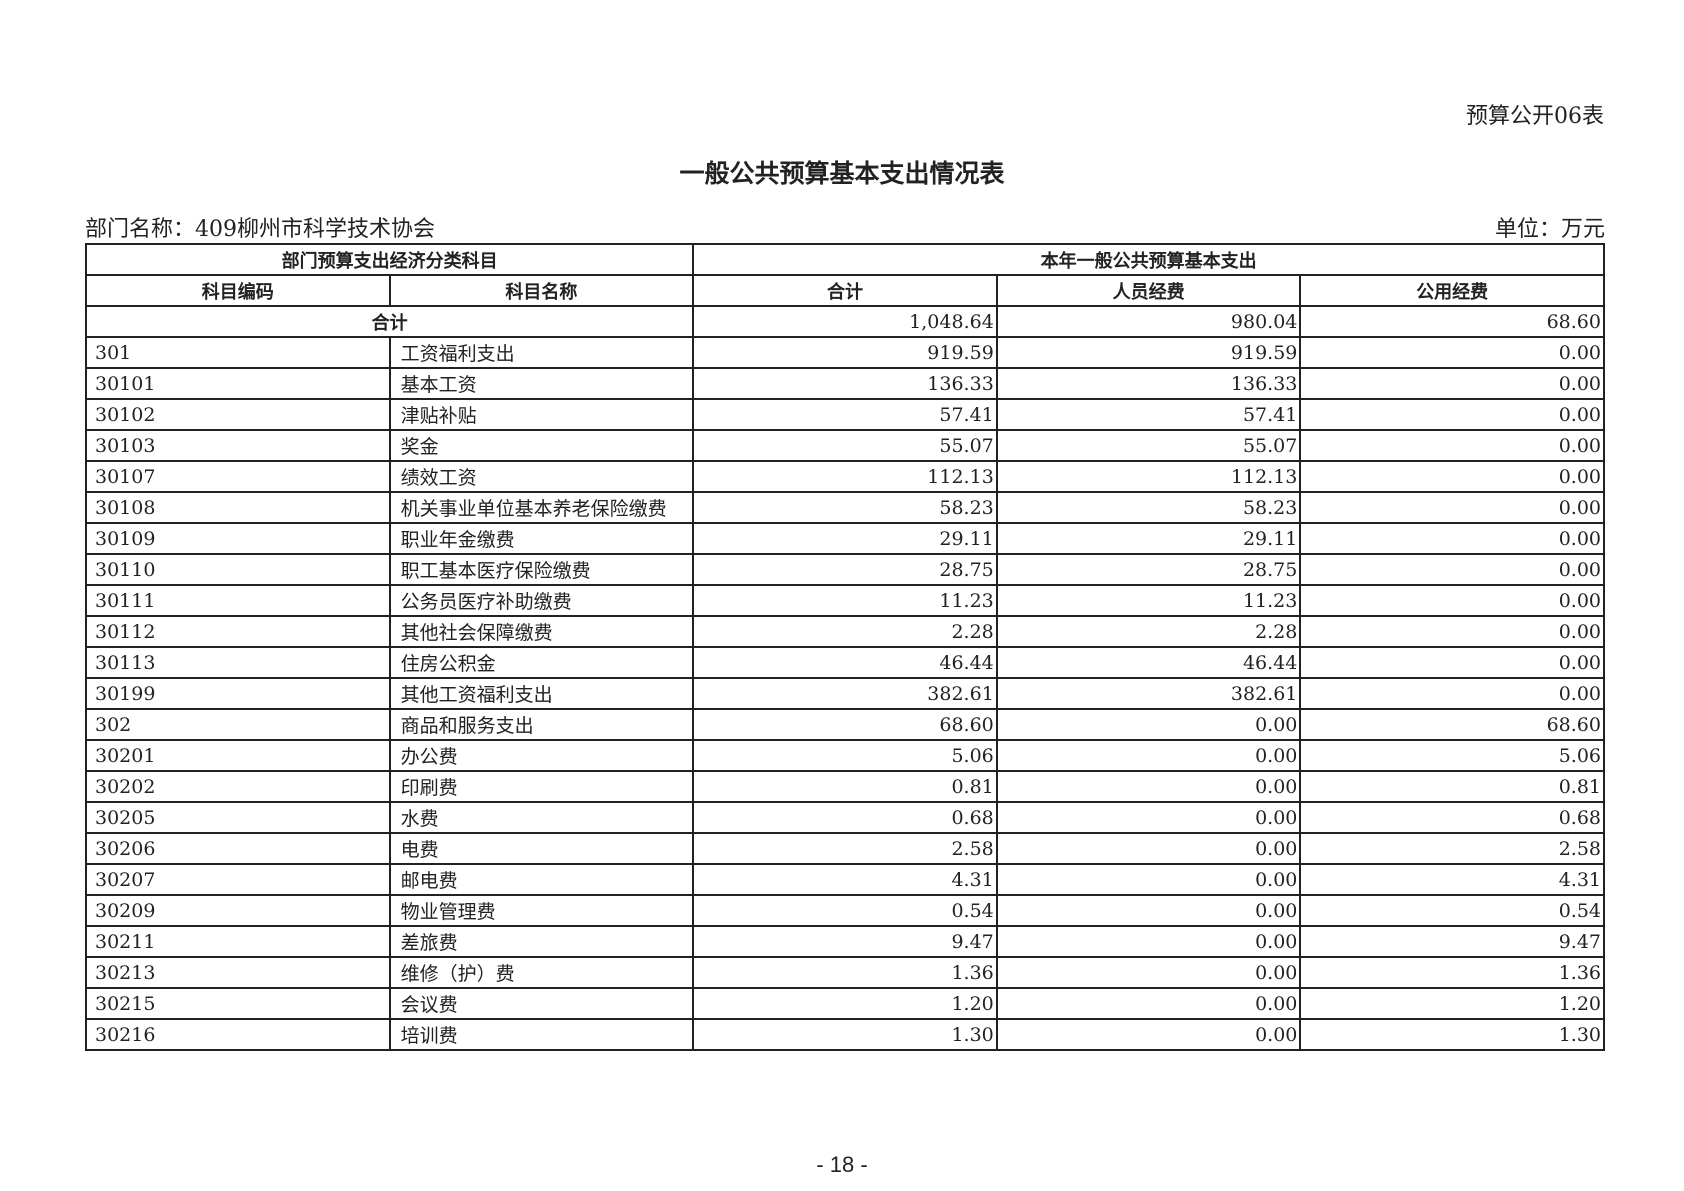  Describe the element at coordinates (1452, 910) in the screenshot. I see `cell-public: 0.54` at that location.